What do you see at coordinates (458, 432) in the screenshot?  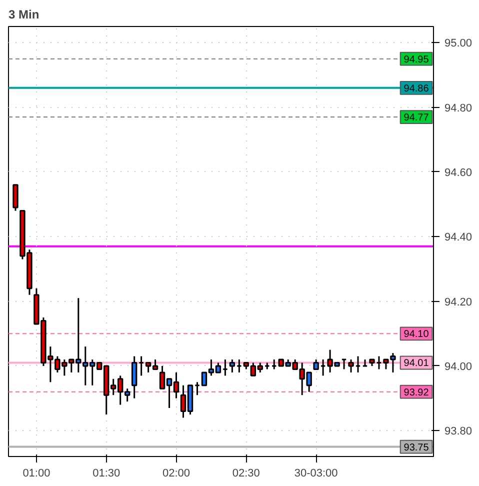 I see `y-tick-label: 93.80` at bounding box center [458, 432].